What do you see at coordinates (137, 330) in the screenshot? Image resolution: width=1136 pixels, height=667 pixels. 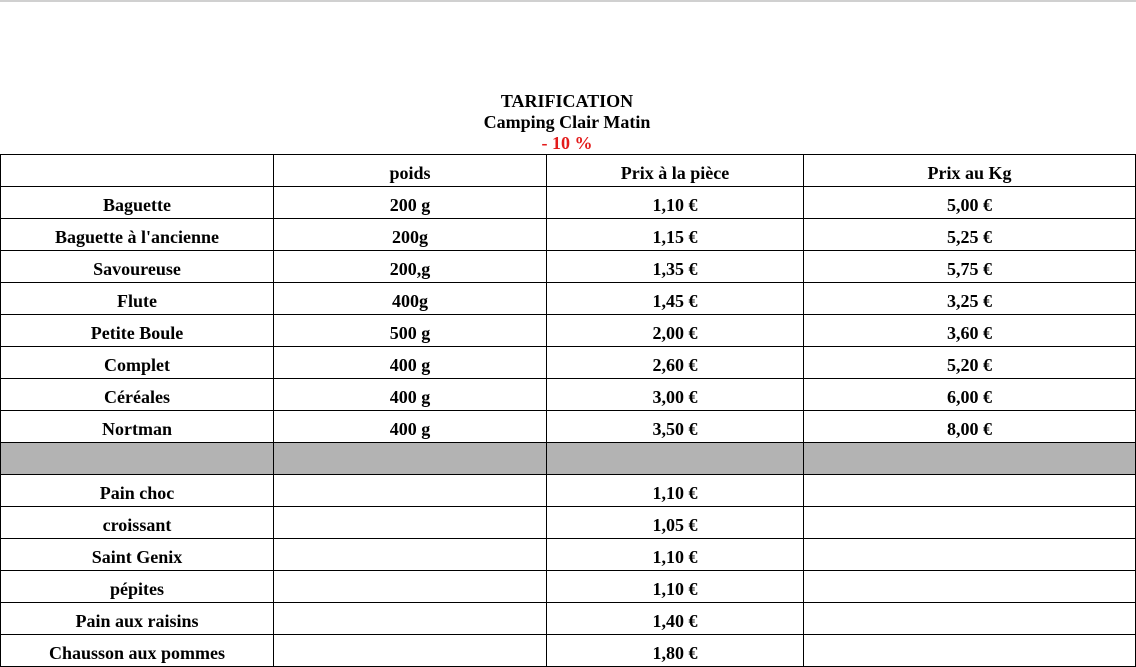 I see `product-name-cell: Petite Boule` at bounding box center [137, 330].